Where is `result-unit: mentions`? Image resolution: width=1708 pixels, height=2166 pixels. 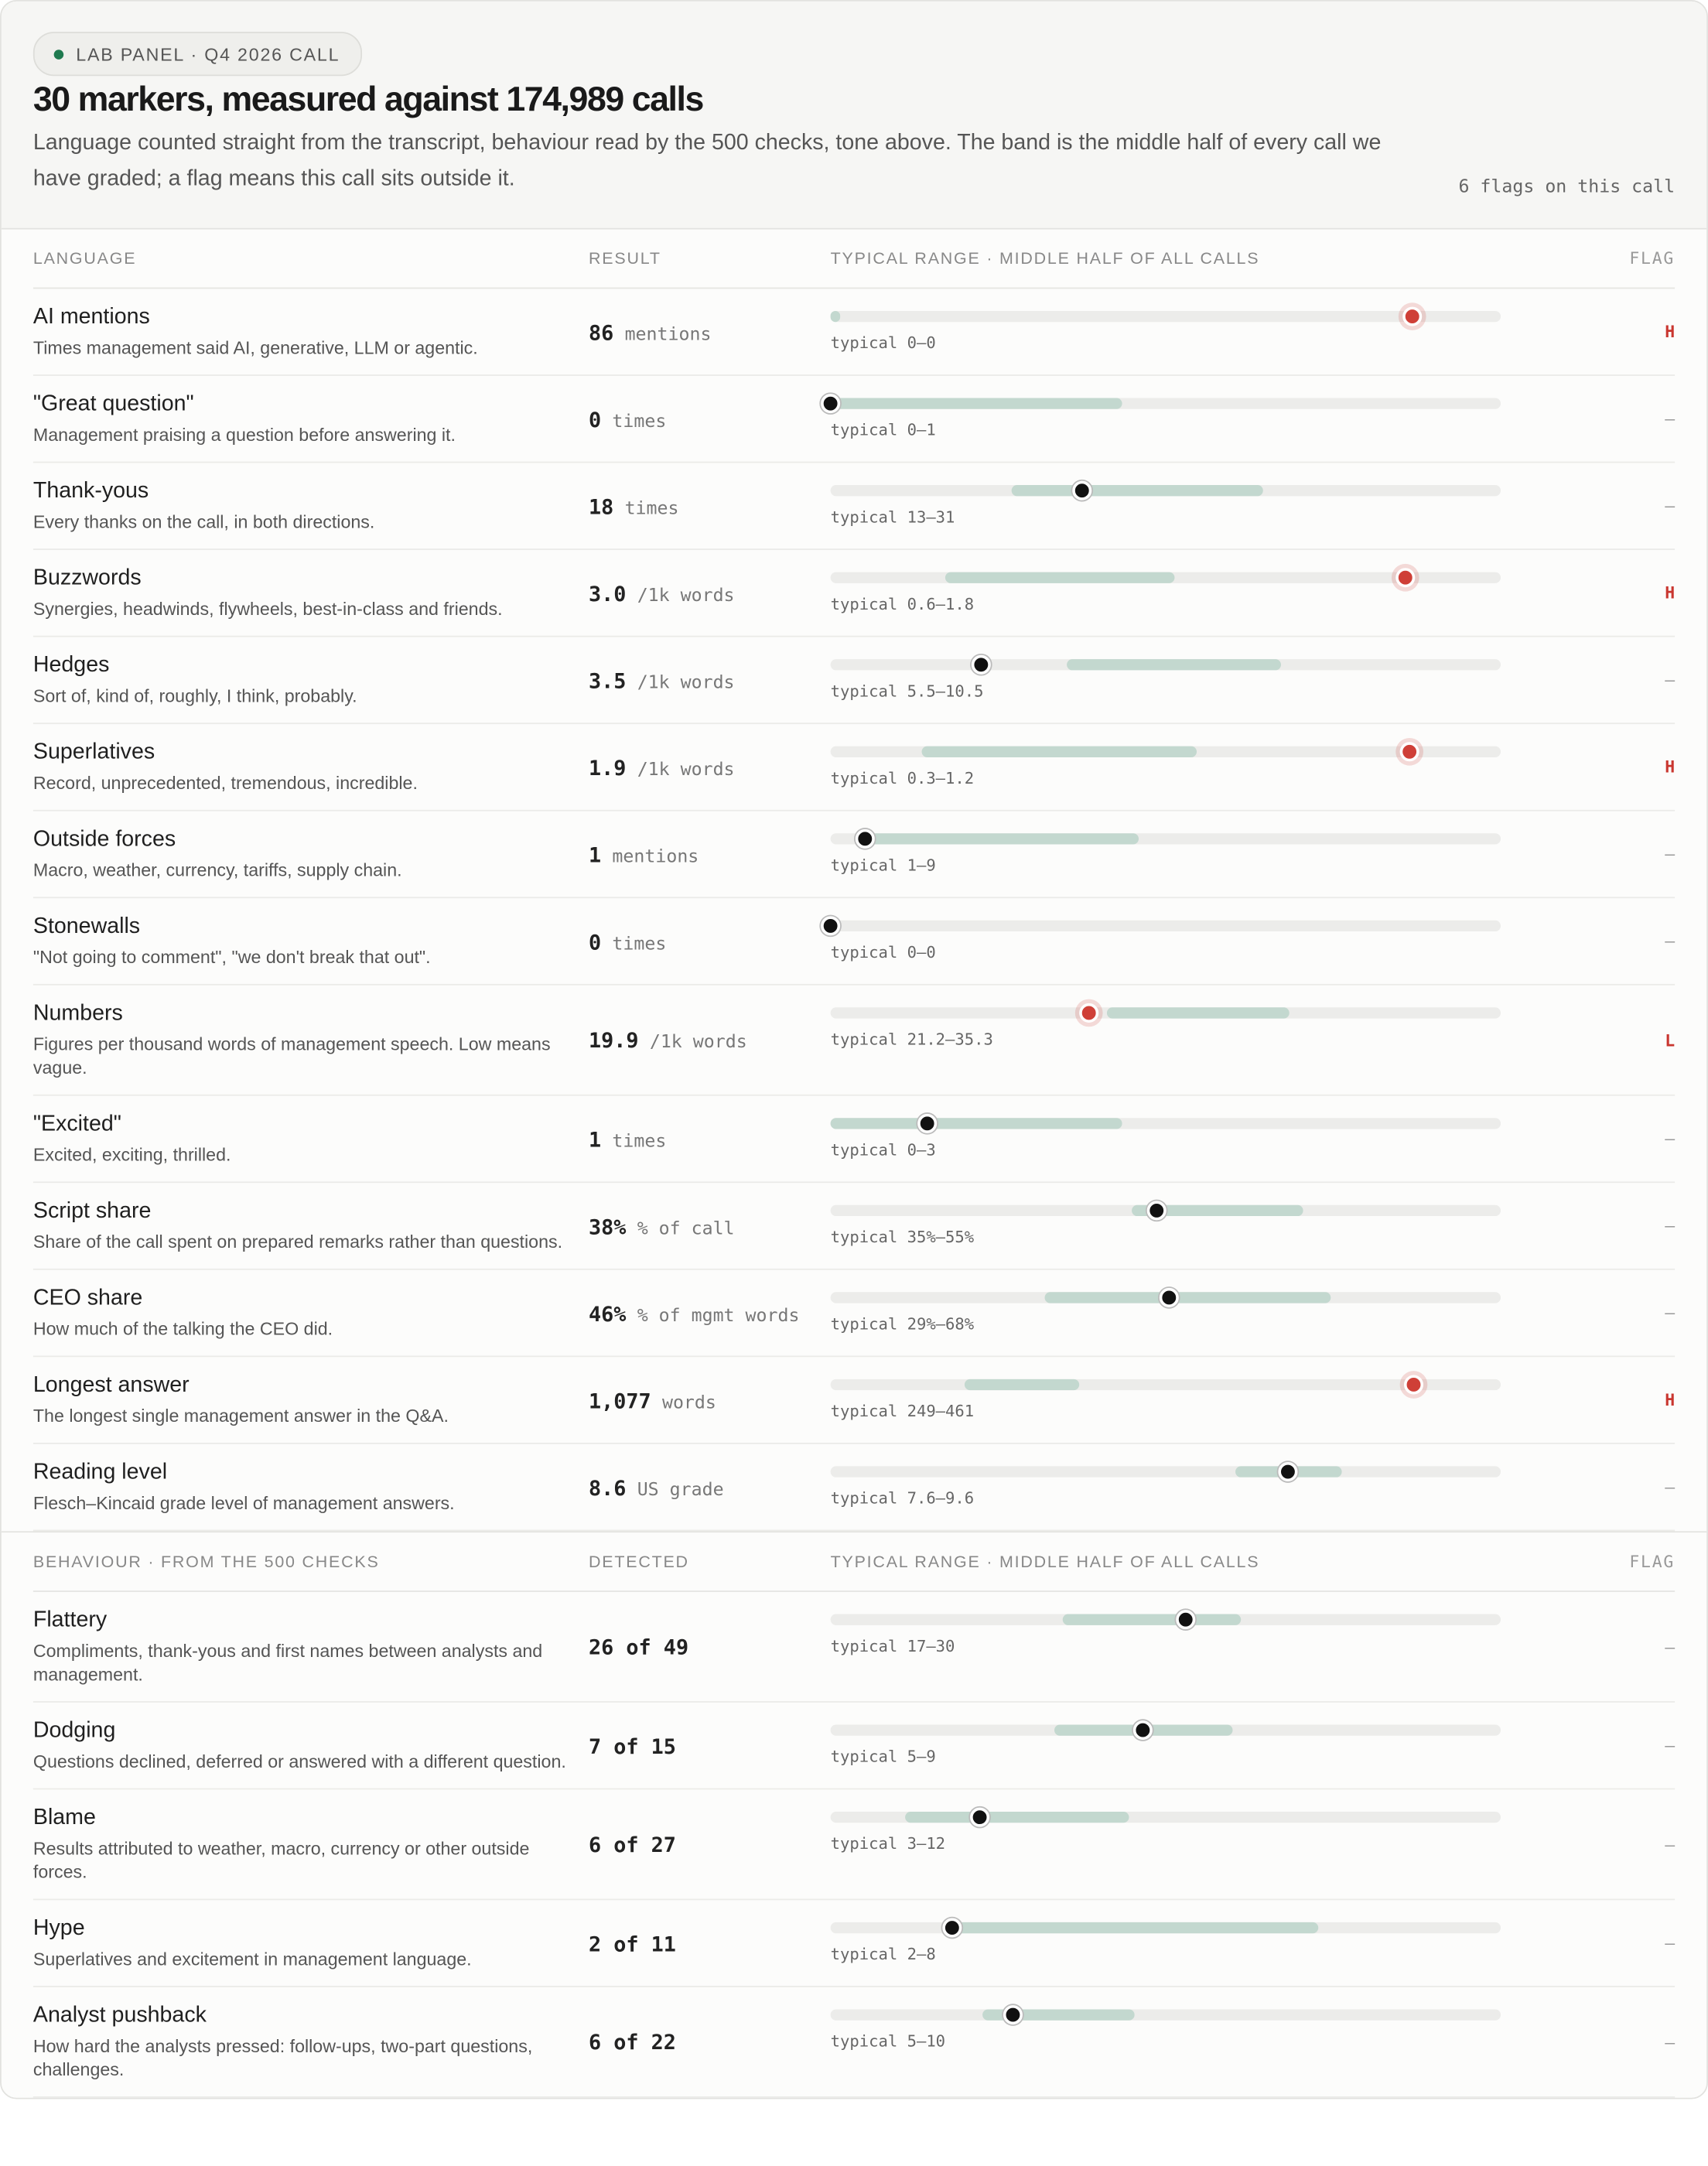
result-unit: mentions is located at coordinates (668, 334).